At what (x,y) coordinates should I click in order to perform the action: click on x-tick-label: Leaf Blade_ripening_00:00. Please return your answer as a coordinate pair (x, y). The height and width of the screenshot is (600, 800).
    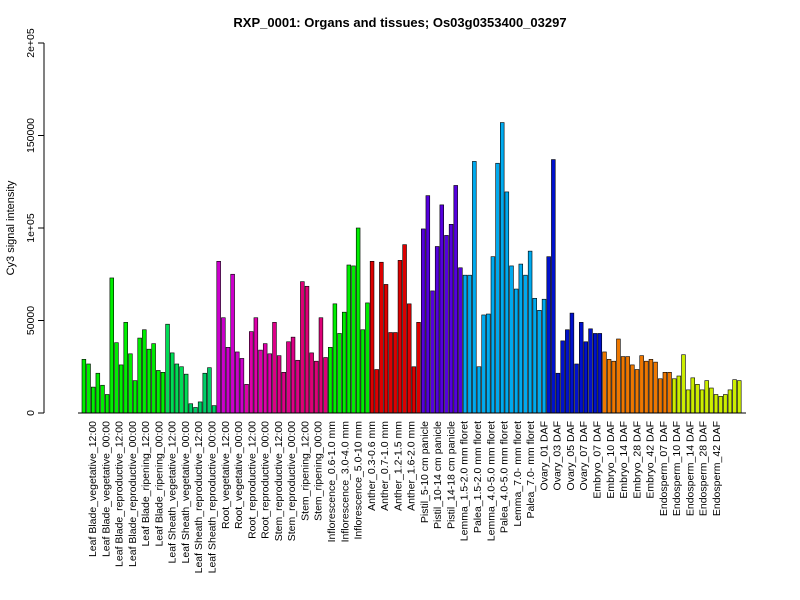
    Looking at the image, I should click on (159, 484).